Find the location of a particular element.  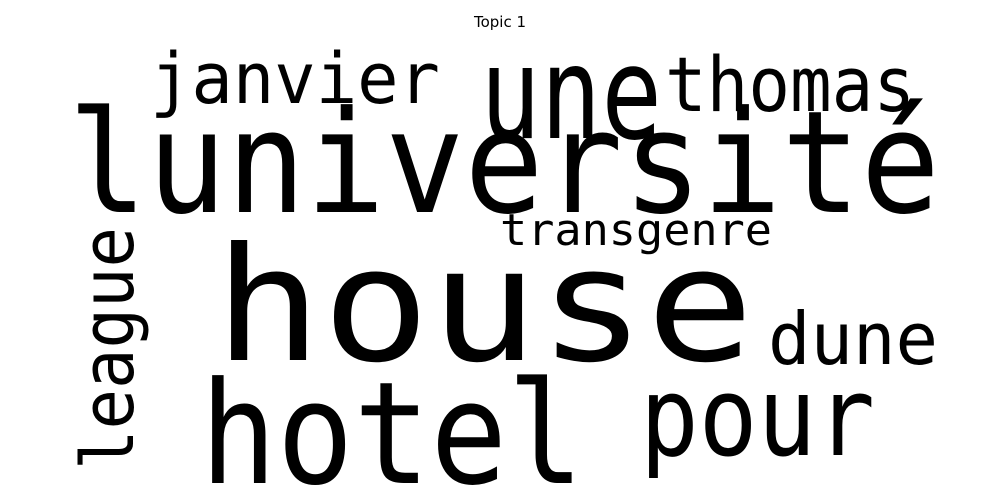

word-hotel: hotel is located at coordinates (392, 426).